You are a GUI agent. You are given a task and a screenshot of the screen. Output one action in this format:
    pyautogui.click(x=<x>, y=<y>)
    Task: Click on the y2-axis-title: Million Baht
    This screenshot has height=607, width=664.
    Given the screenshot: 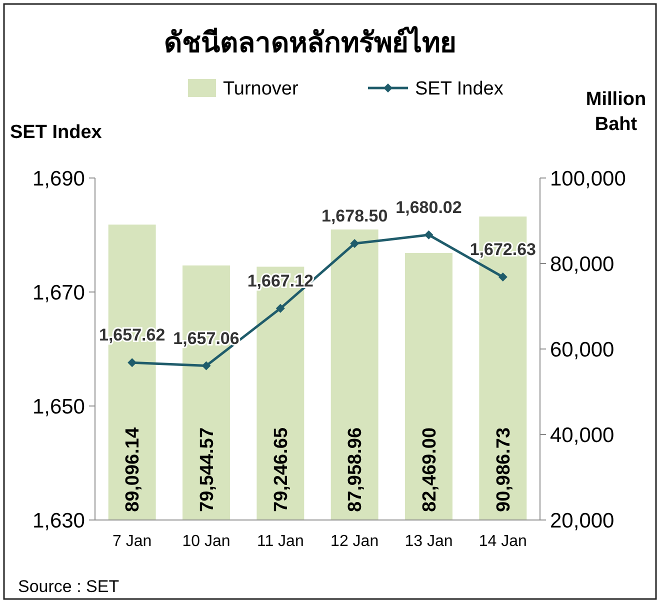 What is the action you would take?
    pyautogui.click(x=616, y=112)
    